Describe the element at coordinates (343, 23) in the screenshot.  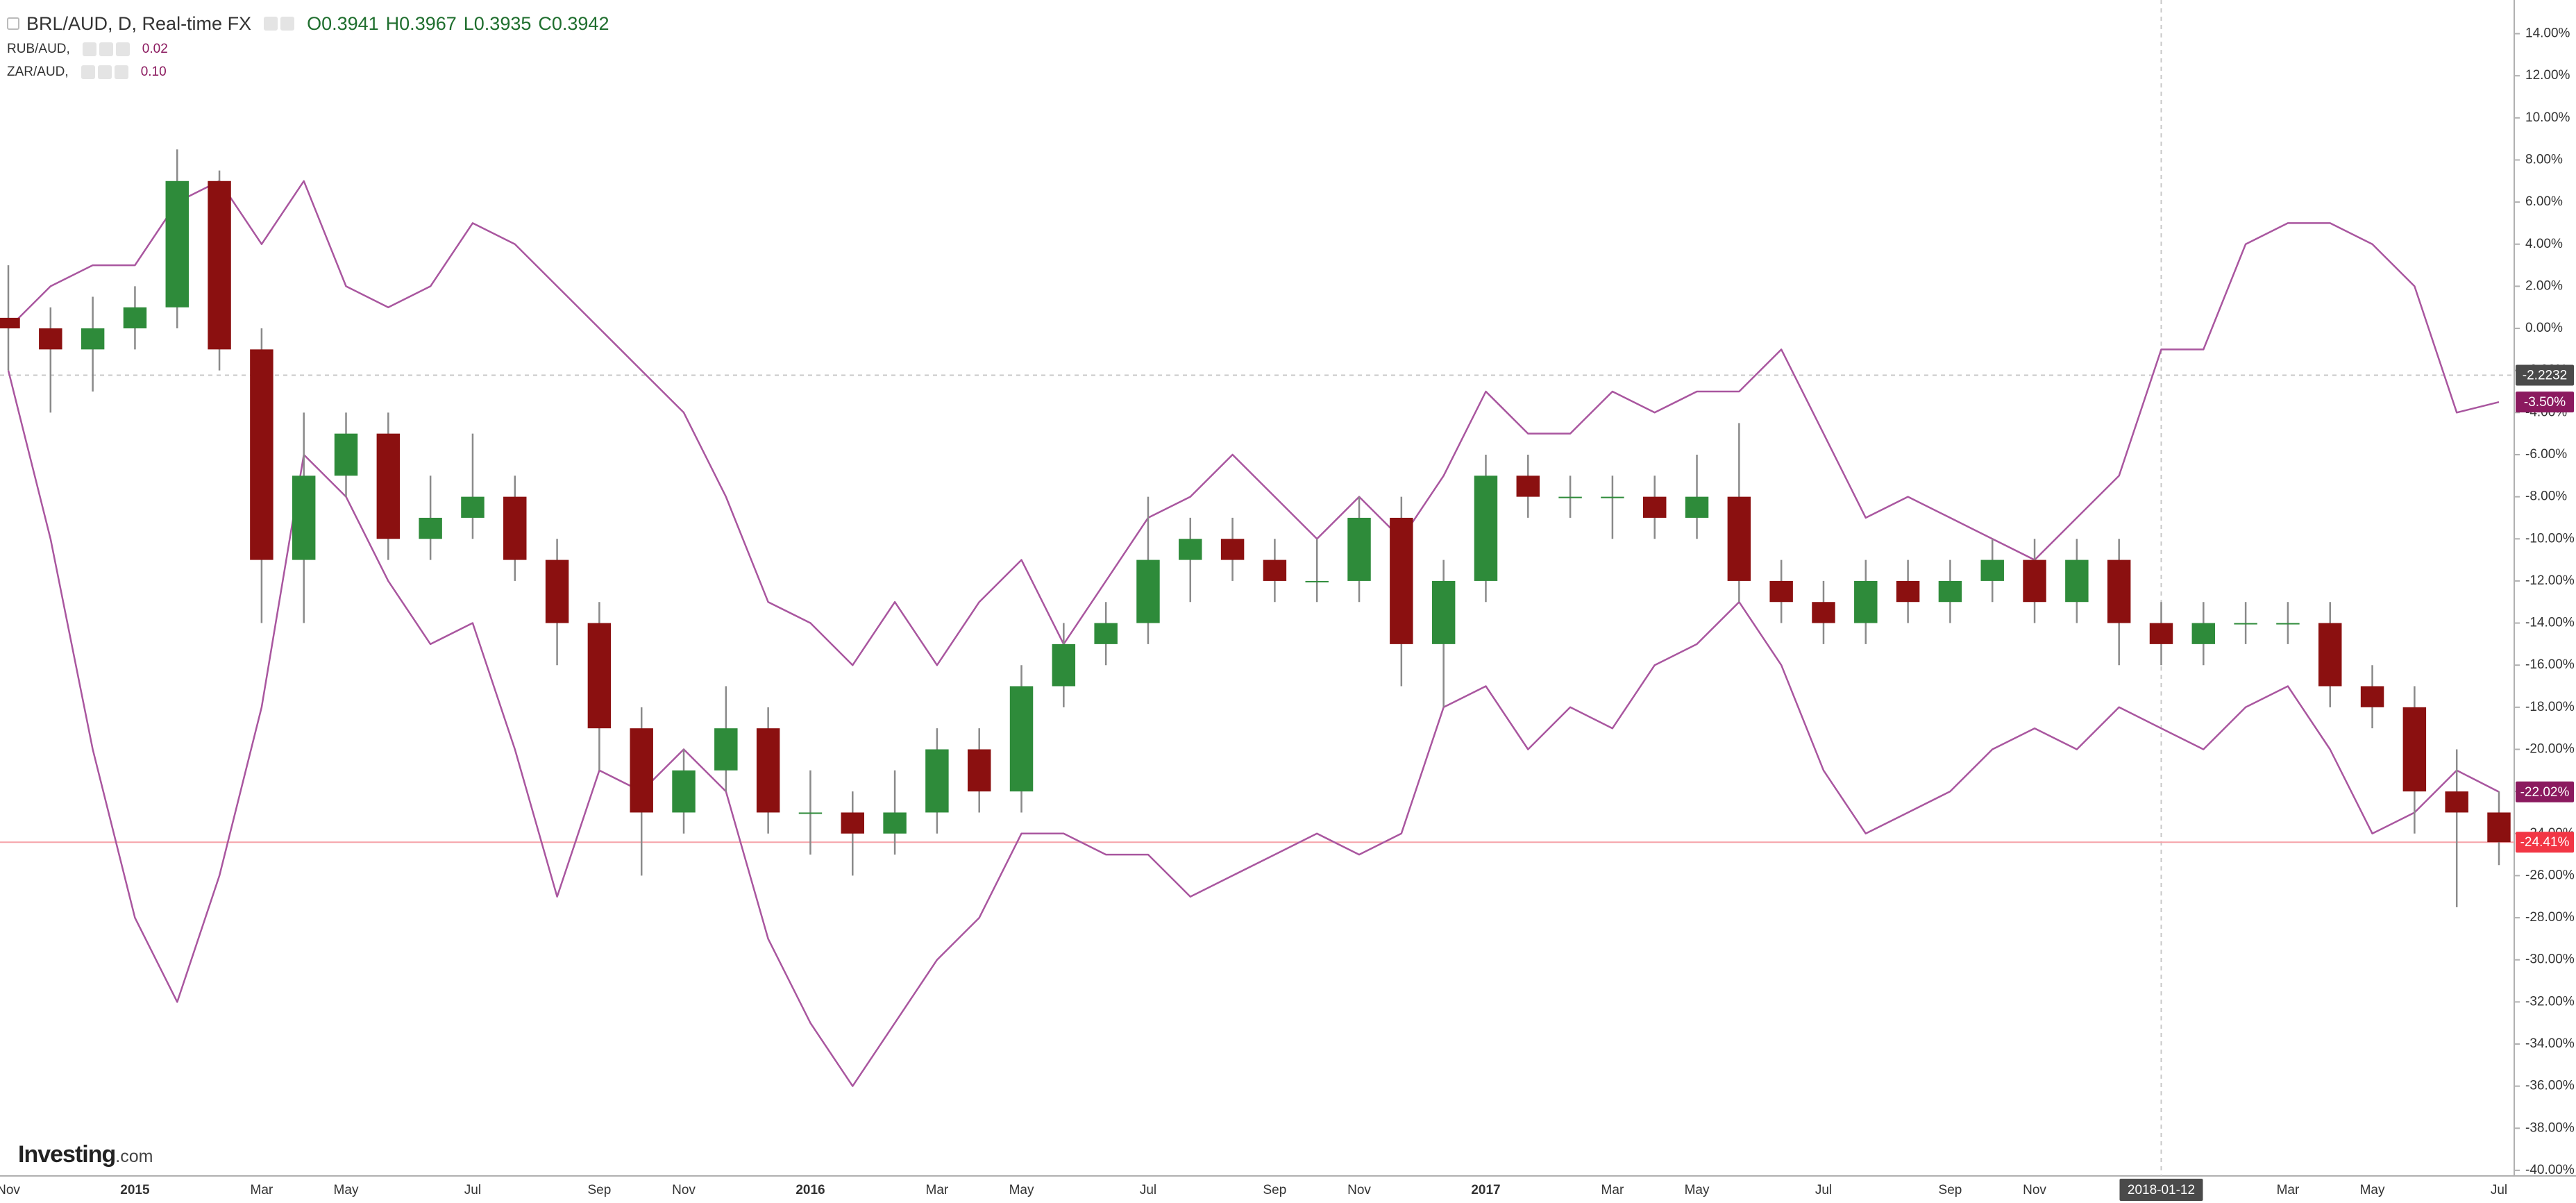
I see `ohlc-open: O0.3941` at that location.